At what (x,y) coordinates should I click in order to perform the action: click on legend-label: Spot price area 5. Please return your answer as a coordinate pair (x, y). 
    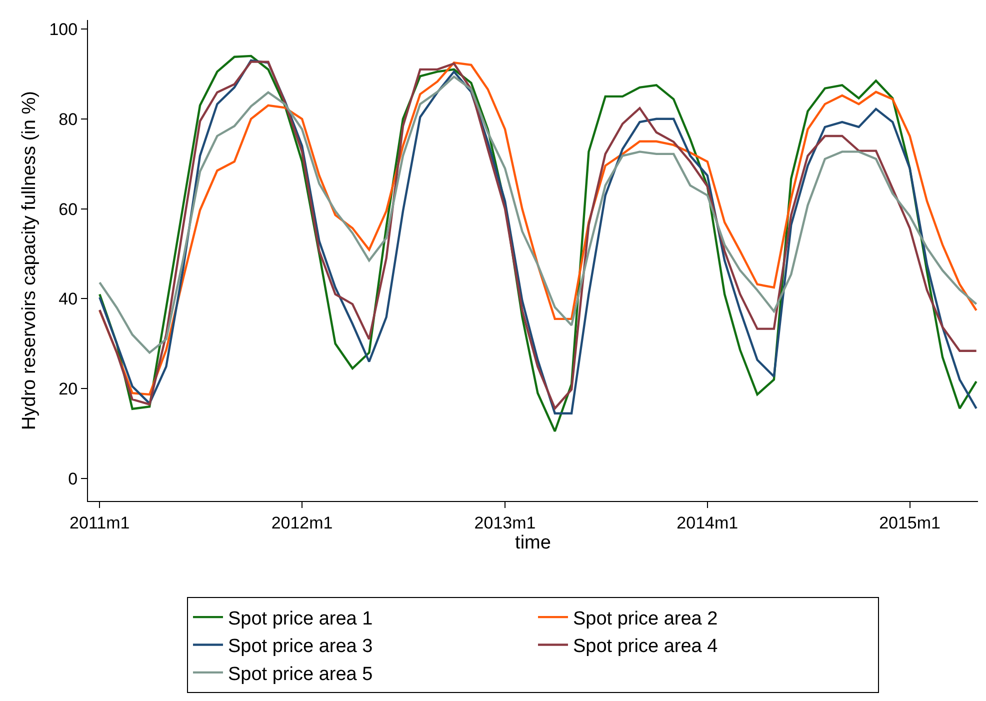
    Looking at the image, I should click on (300, 674).